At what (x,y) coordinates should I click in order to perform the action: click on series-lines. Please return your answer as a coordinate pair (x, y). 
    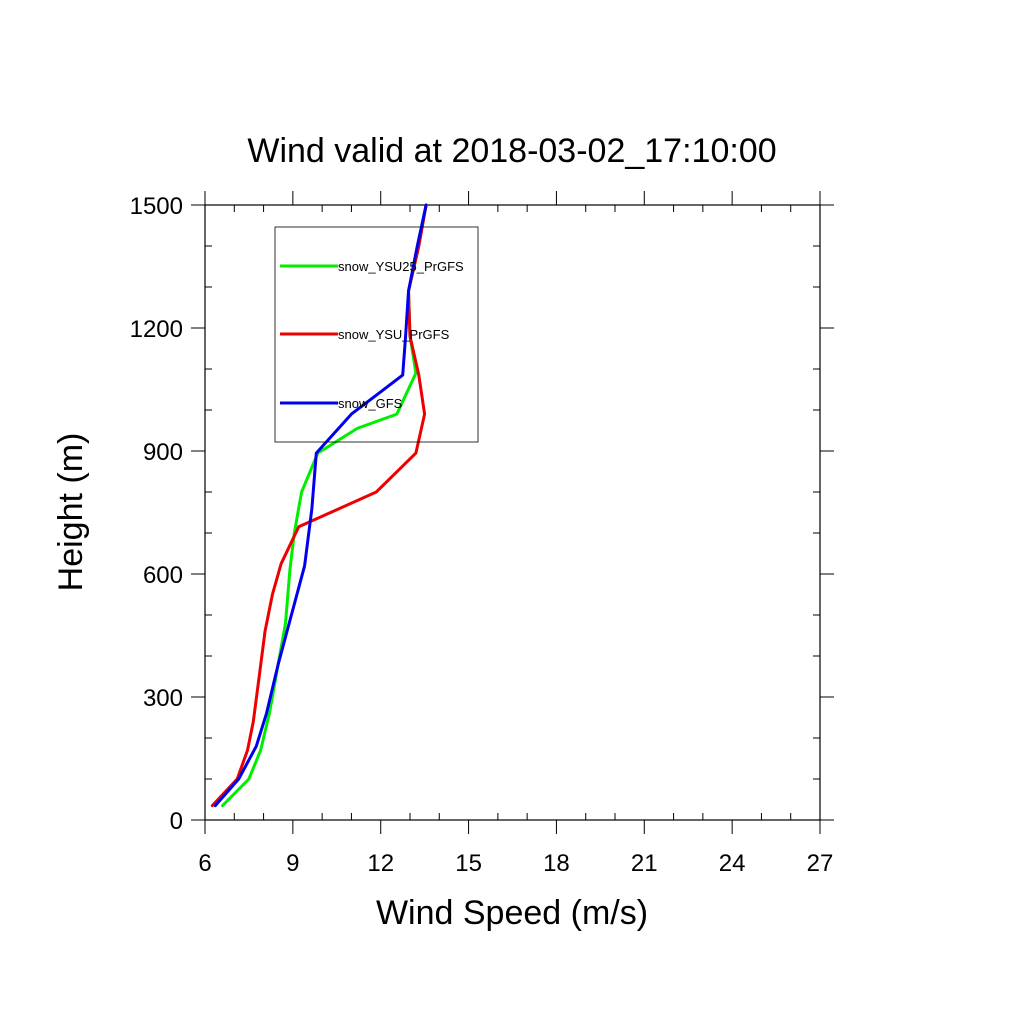
    Looking at the image, I should click on (319, 505).